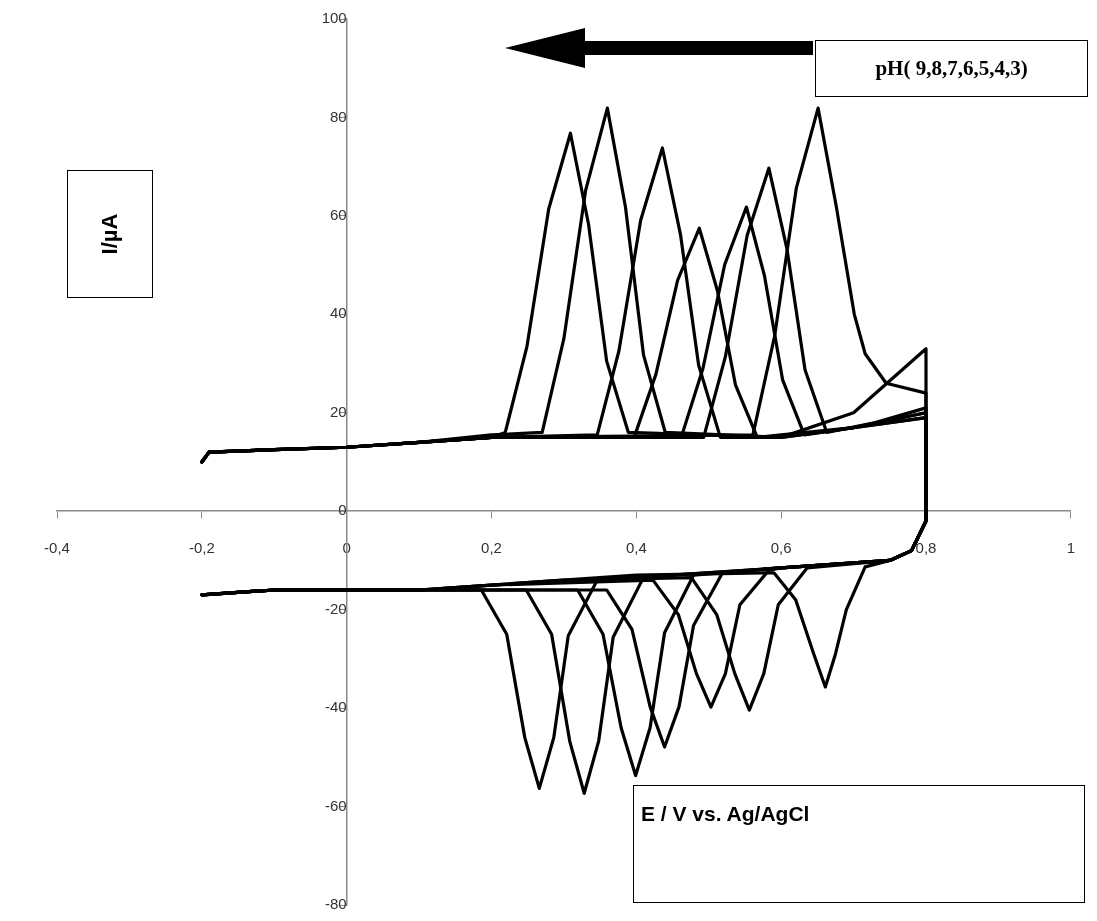 The image size is (1097, 921). Describe the element at coordinates (781, 548) in the screenshot. I see `x-tick-label: 0,6` at that location.